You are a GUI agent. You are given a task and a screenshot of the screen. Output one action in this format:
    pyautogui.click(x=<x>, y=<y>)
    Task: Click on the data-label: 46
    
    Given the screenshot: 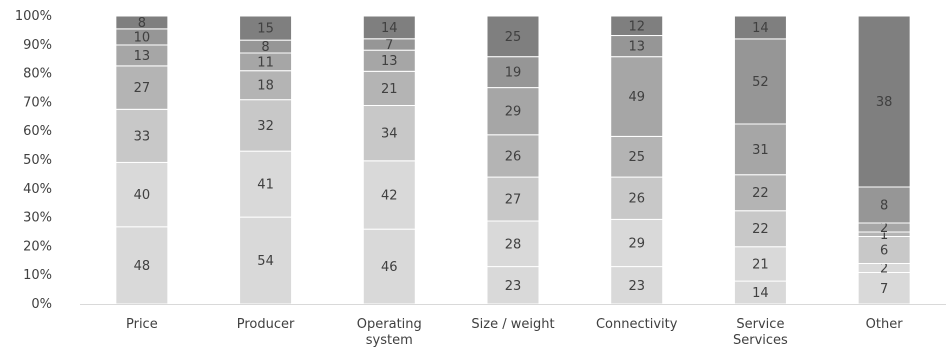 What is the action you would take?
    pyautogui.click(x=389, y=267)
    